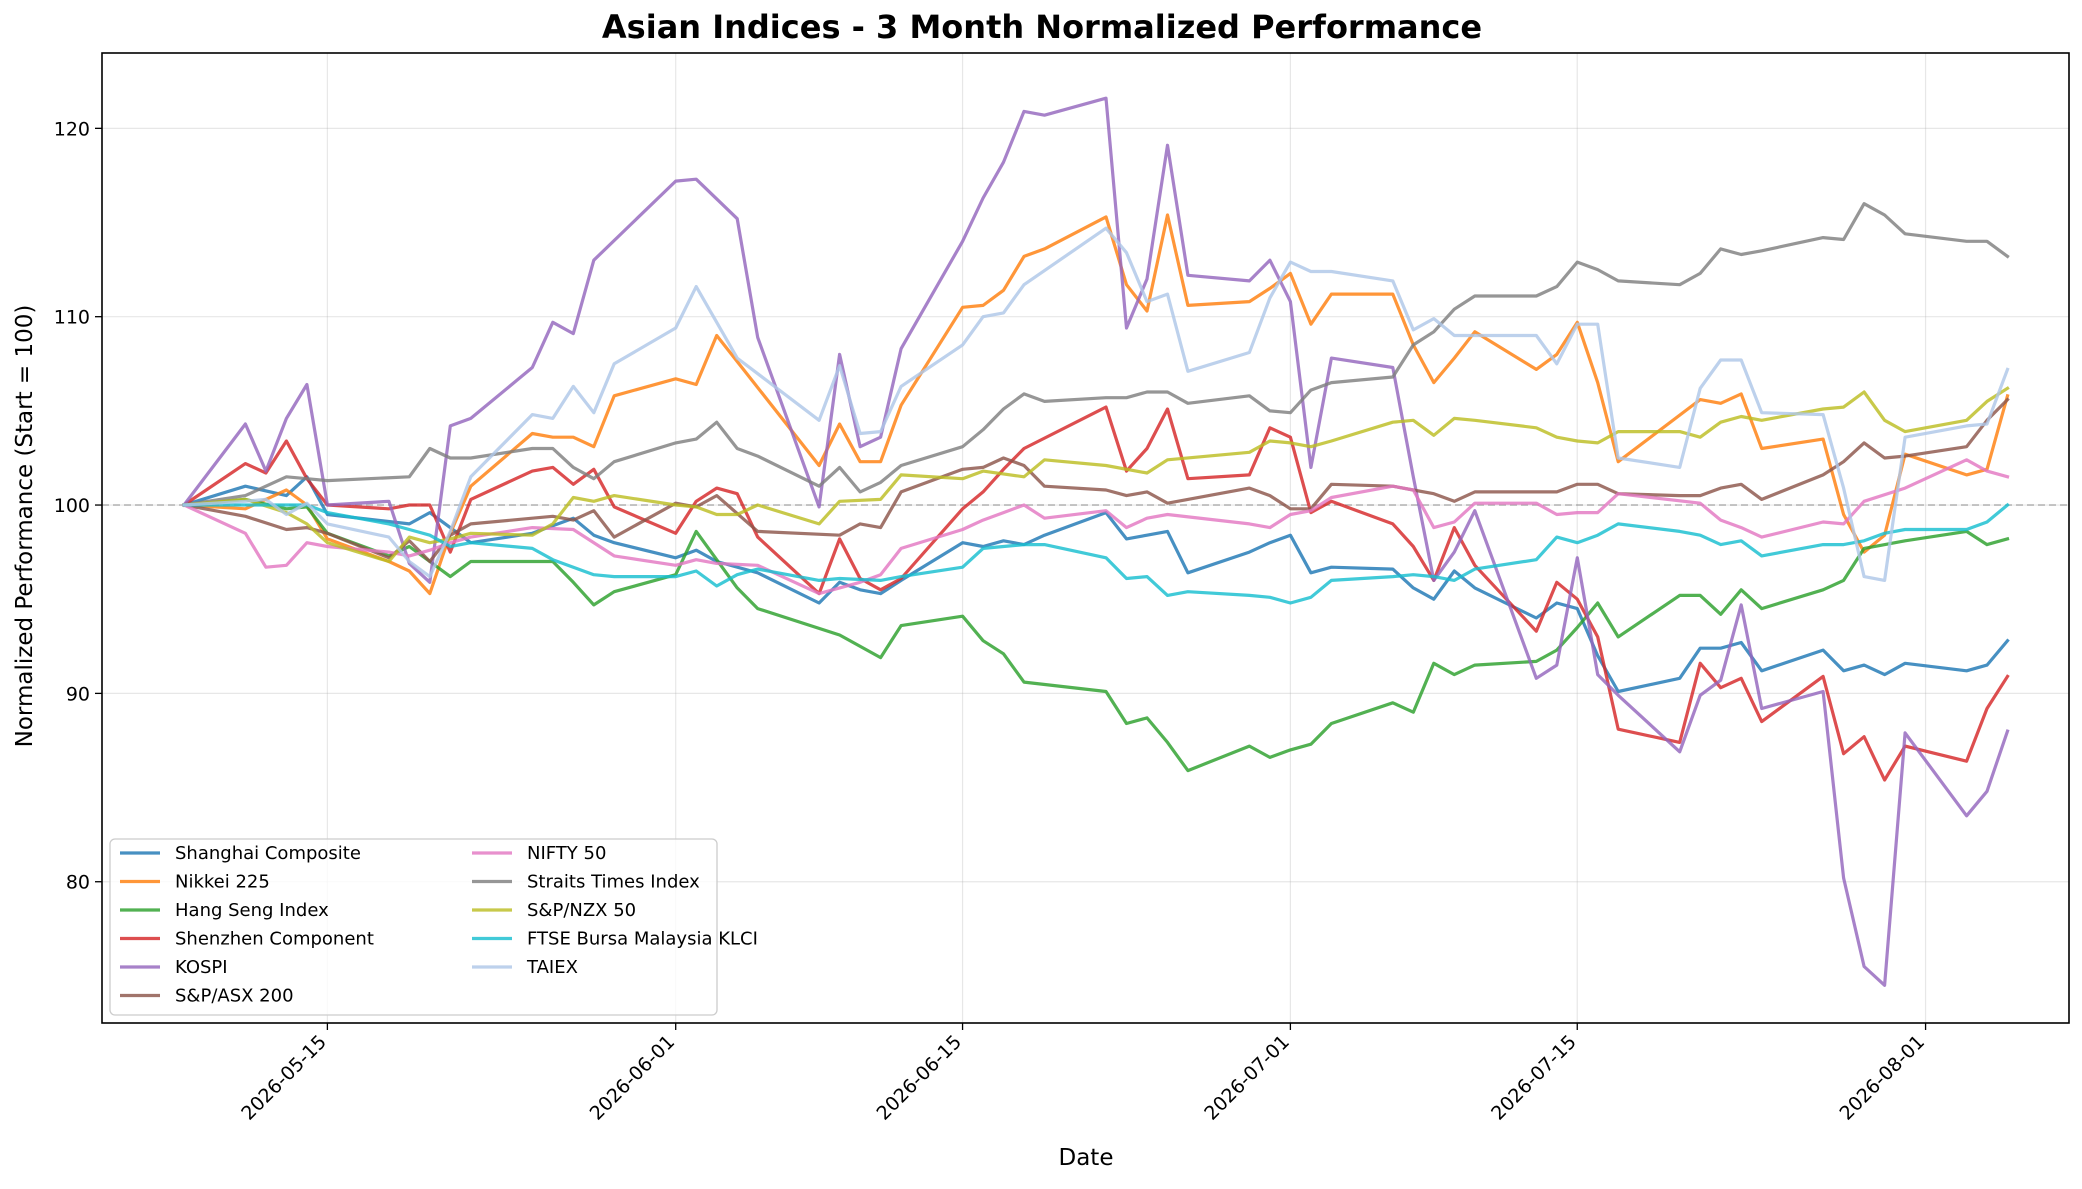  Describe the element at coordinates (78, 883) in the screenshot. I see `y-tick-label: 80` at that location.